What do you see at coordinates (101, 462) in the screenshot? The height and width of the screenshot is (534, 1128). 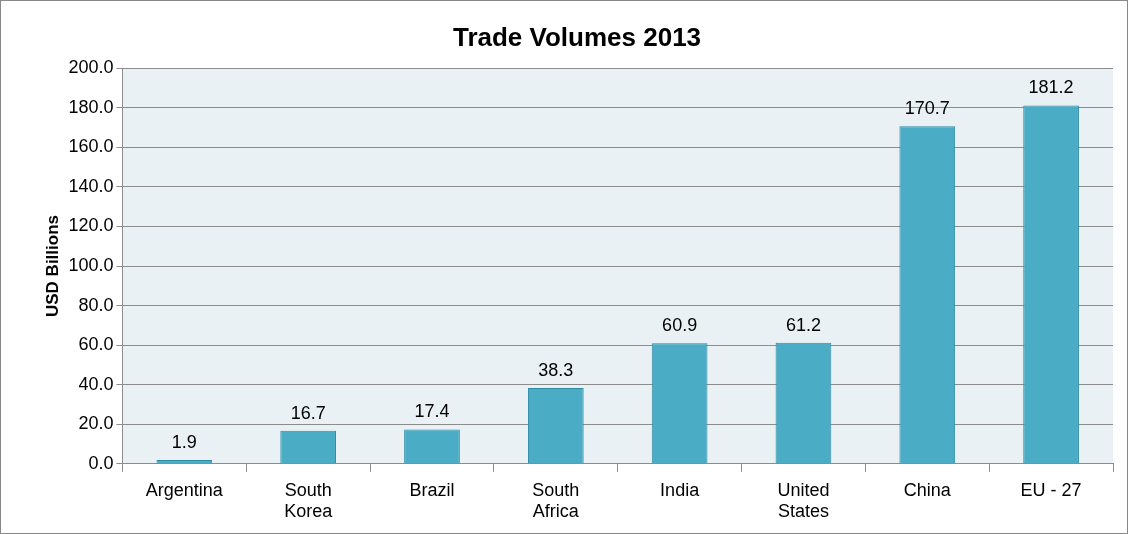 I see `y-tick-label: 0.0` at bounding box center [101, 462].